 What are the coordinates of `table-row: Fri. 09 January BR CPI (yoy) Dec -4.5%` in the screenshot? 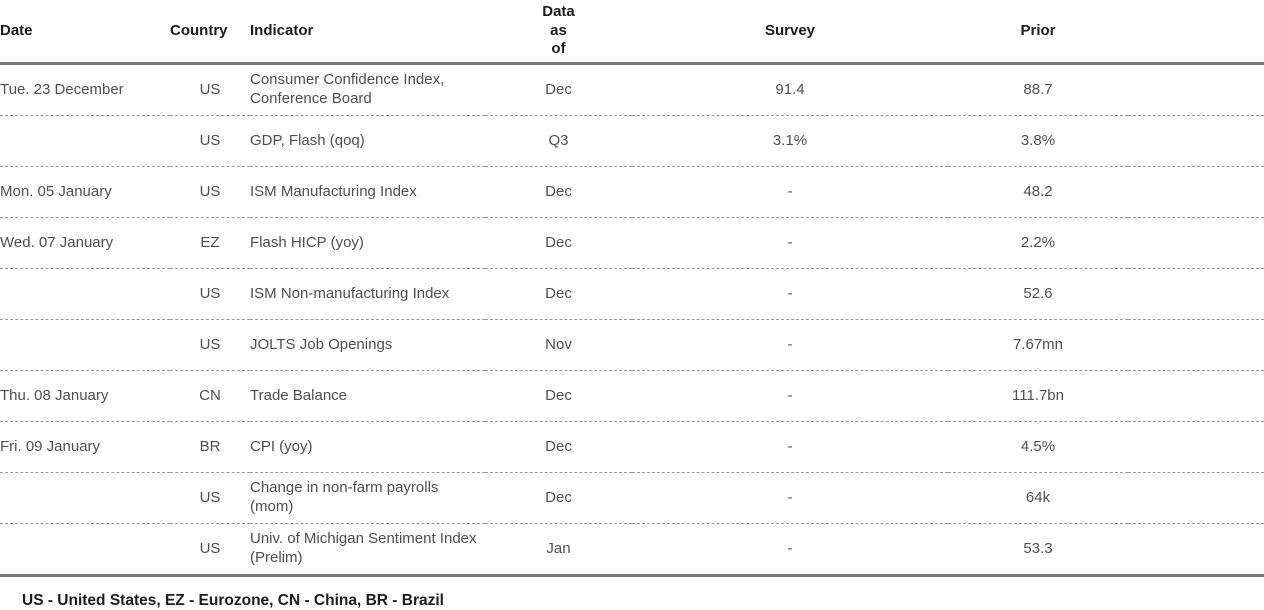 It's located at (632, 447).